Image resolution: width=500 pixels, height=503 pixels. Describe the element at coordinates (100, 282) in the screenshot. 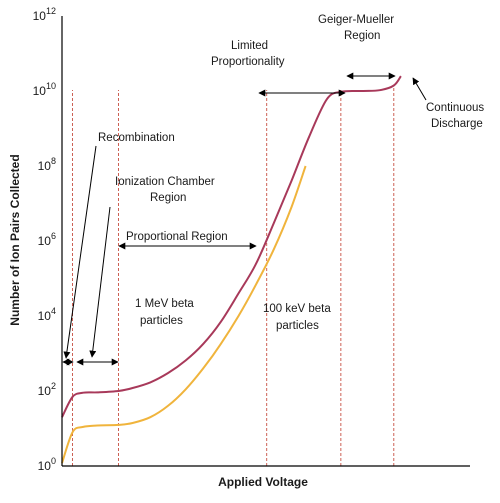

I see `arrow-ionization-leader` at that location.